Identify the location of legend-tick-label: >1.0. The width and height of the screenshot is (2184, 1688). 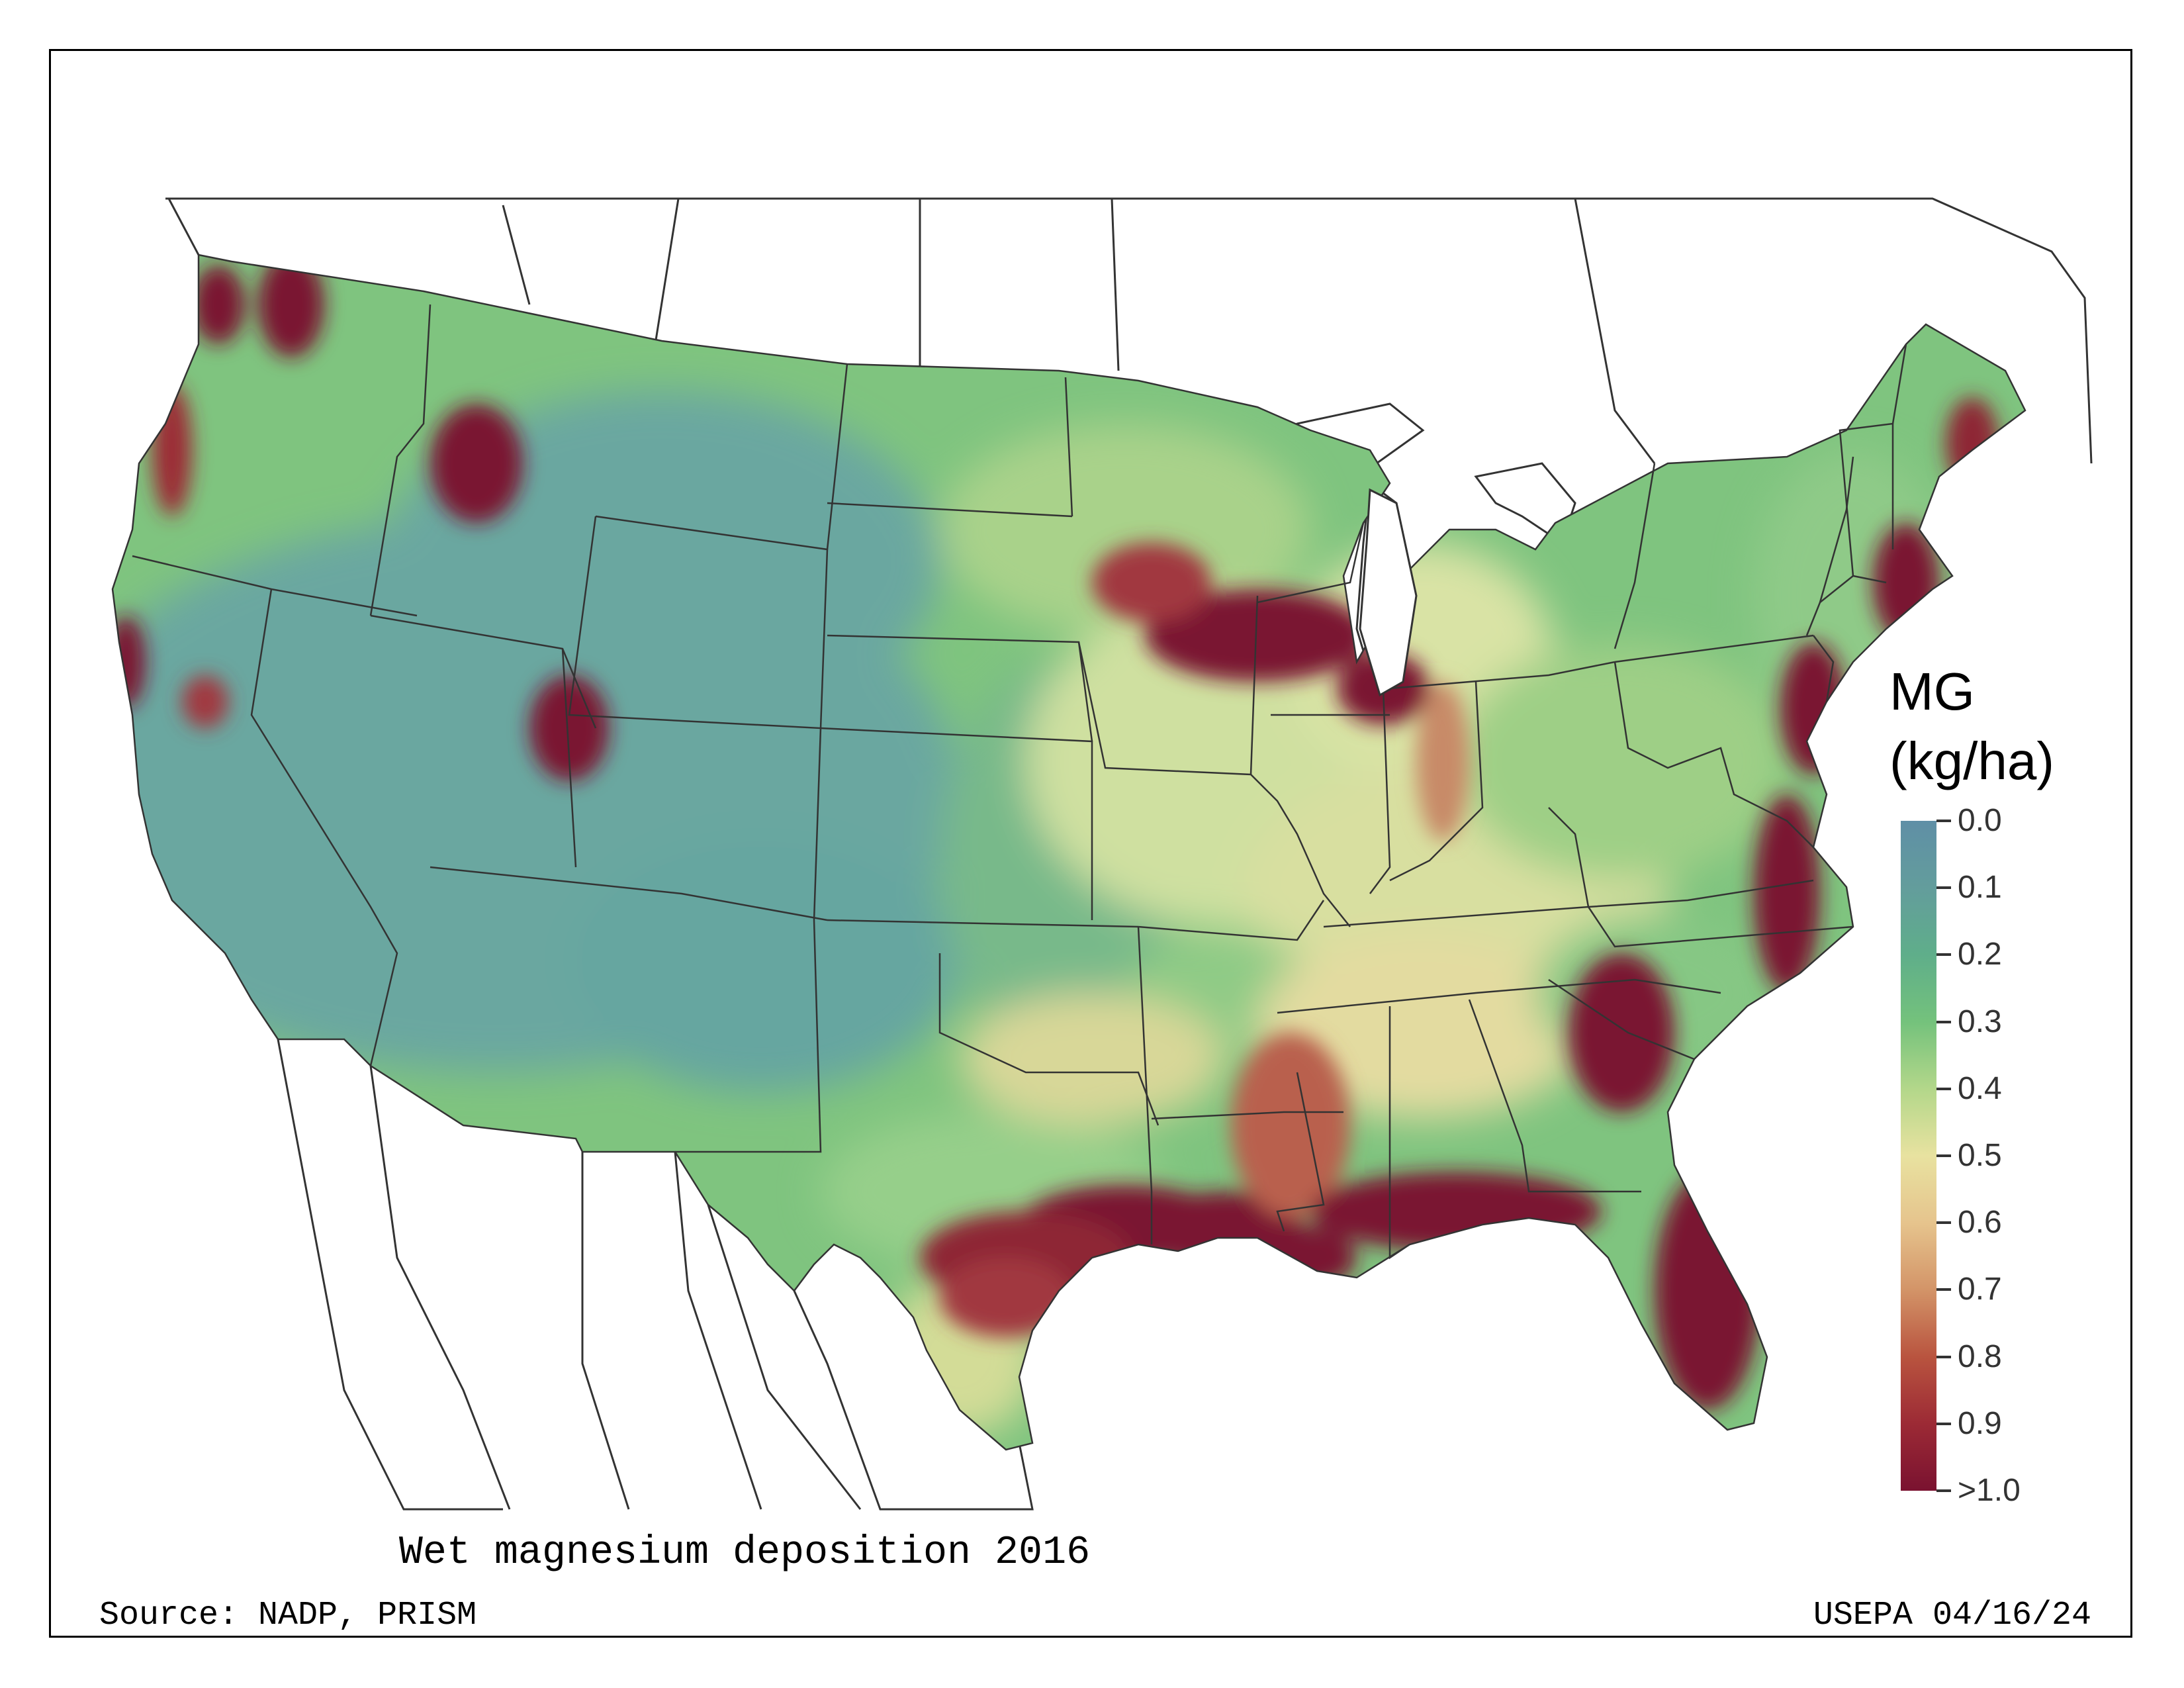
(1989, 1490).